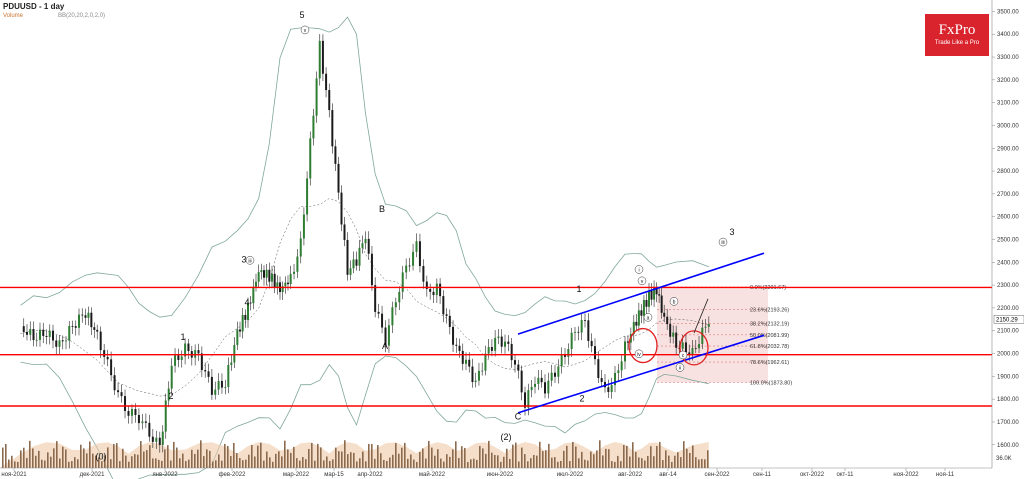 The image size is (1024, 479). What do you see at coordinates (694, 348) in the screenshot?
I see `highlight-circle` at bounding box center [694, 348].